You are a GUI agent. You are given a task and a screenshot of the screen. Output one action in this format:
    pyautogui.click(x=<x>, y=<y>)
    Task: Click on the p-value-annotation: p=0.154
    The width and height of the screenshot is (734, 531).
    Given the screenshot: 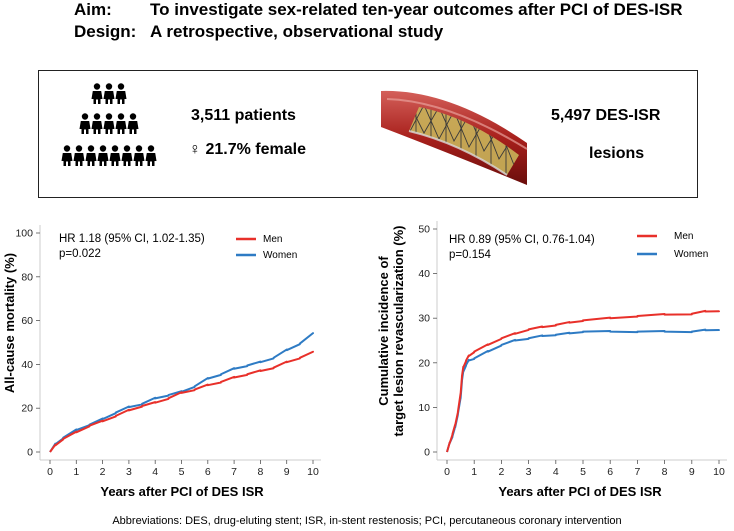 What is the action you would take?
    pyautogui.click(x=470, y=255)
    